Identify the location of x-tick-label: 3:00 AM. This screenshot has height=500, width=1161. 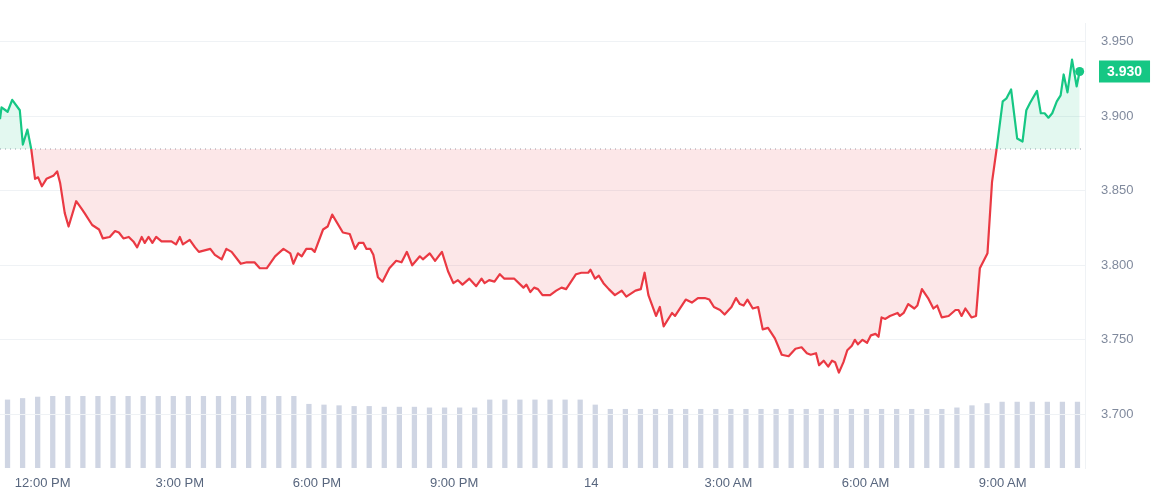
(728, 483).